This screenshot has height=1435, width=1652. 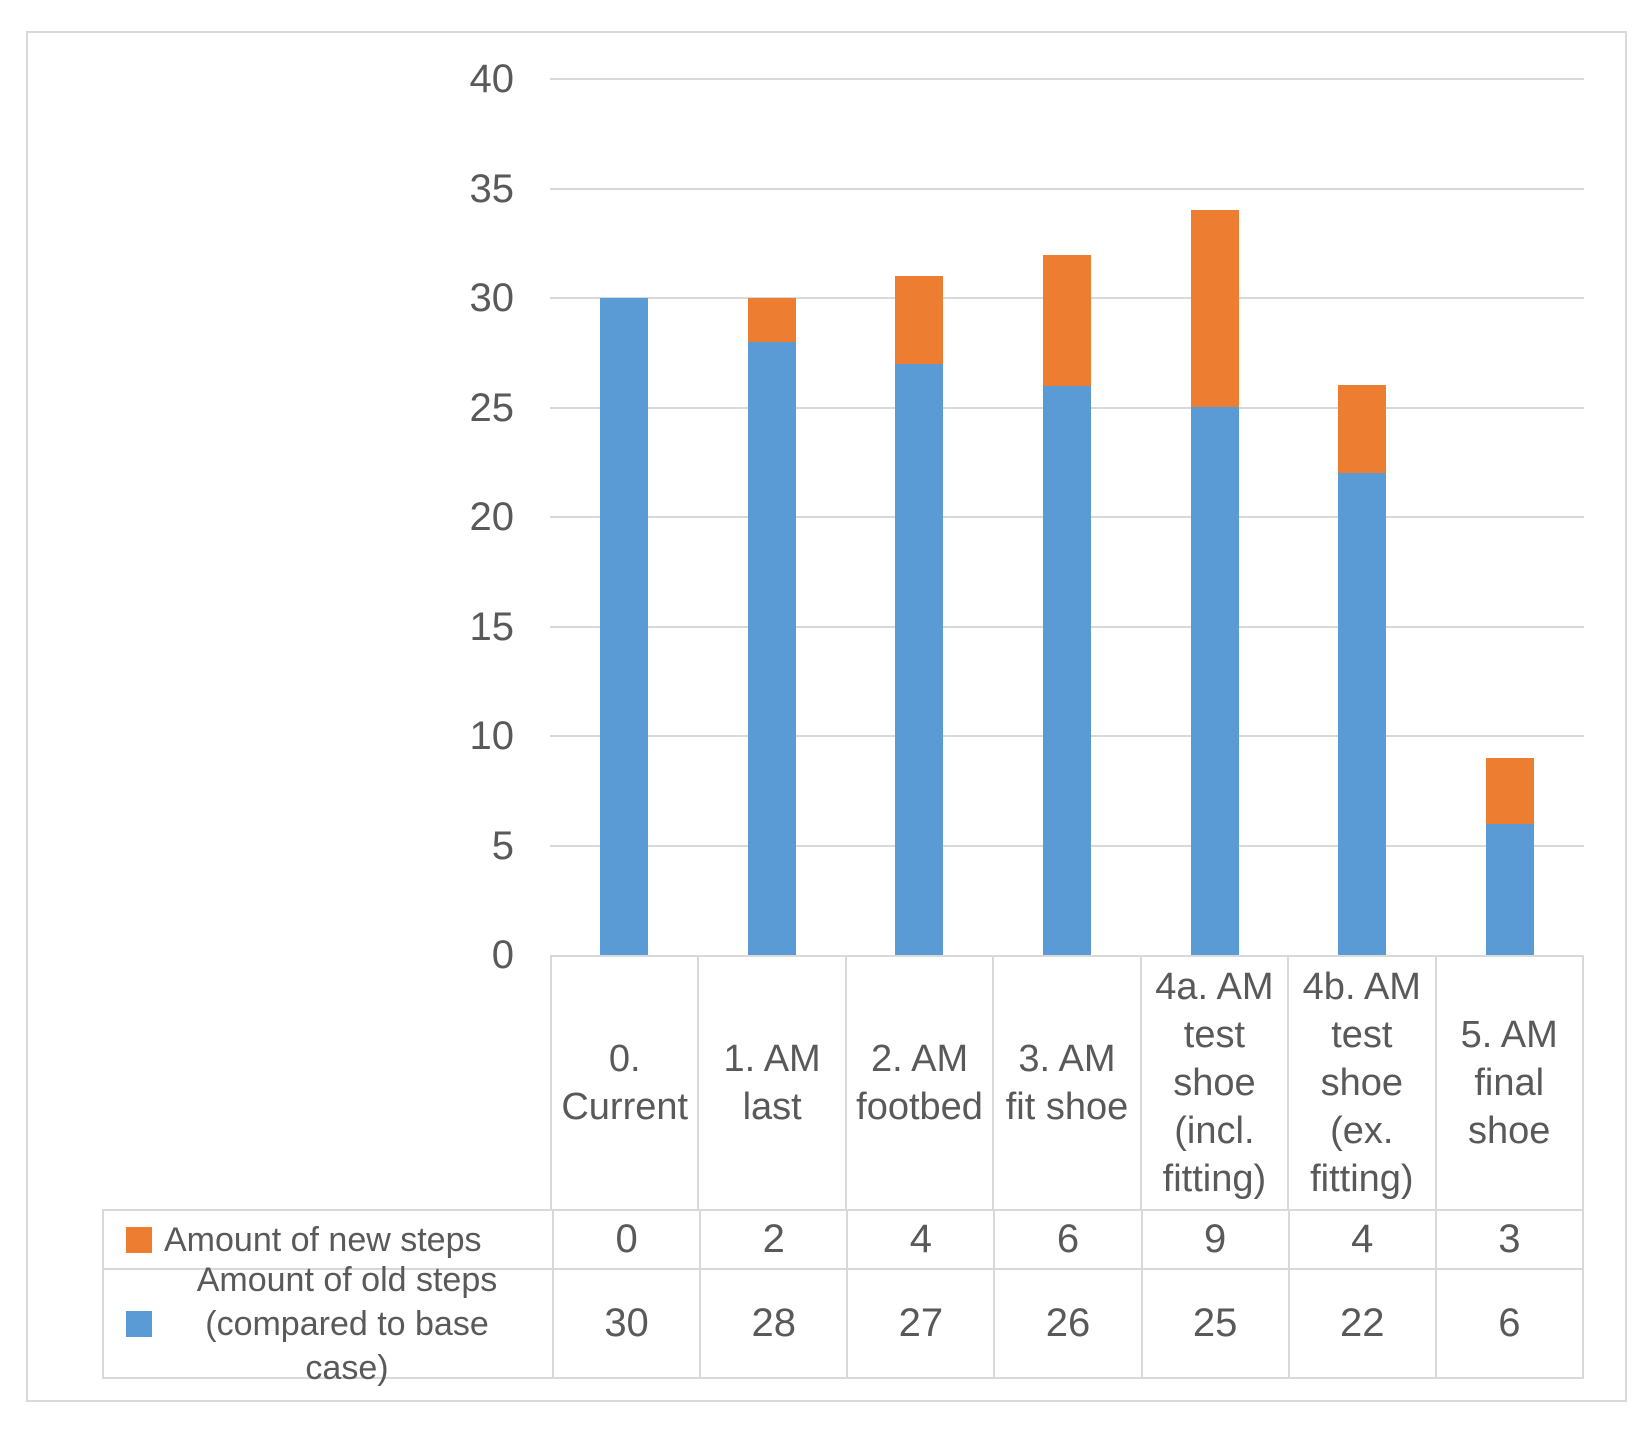 I want to click on y-axis-label: 35, so click(x=492, y=188).